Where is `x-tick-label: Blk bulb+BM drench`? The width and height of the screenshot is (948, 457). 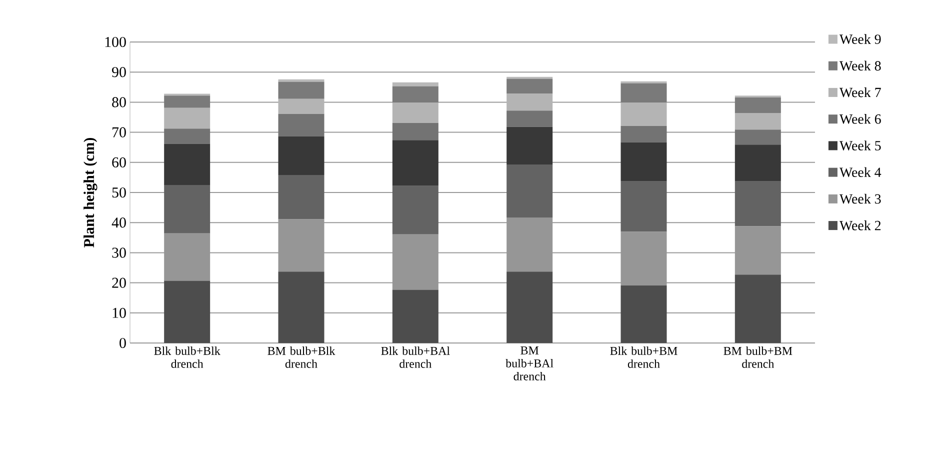 x-tick-label: Blk bulb+BM drench is located at coordinates (644, 357).